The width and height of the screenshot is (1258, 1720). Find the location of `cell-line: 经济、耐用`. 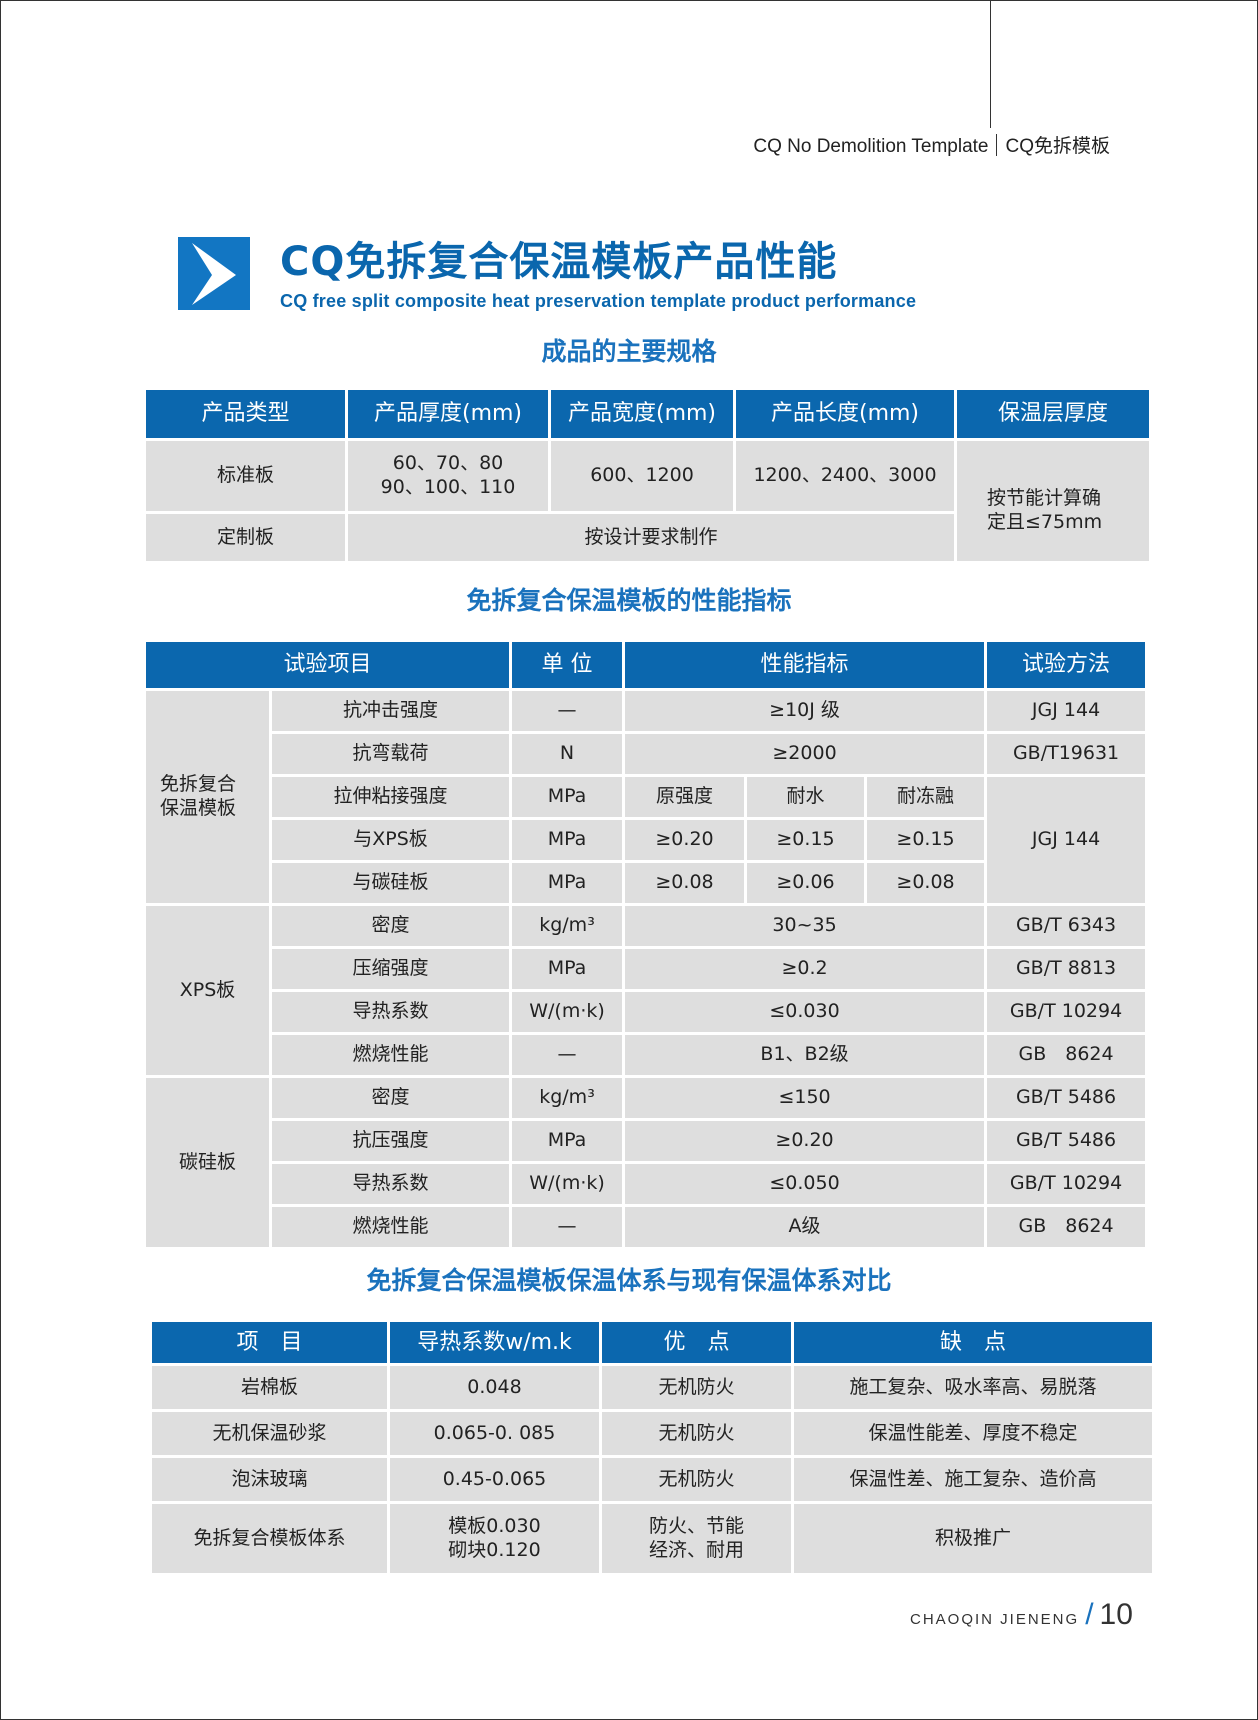

cell-line: 经济、耐用 is located at coordinates (696, 1549).